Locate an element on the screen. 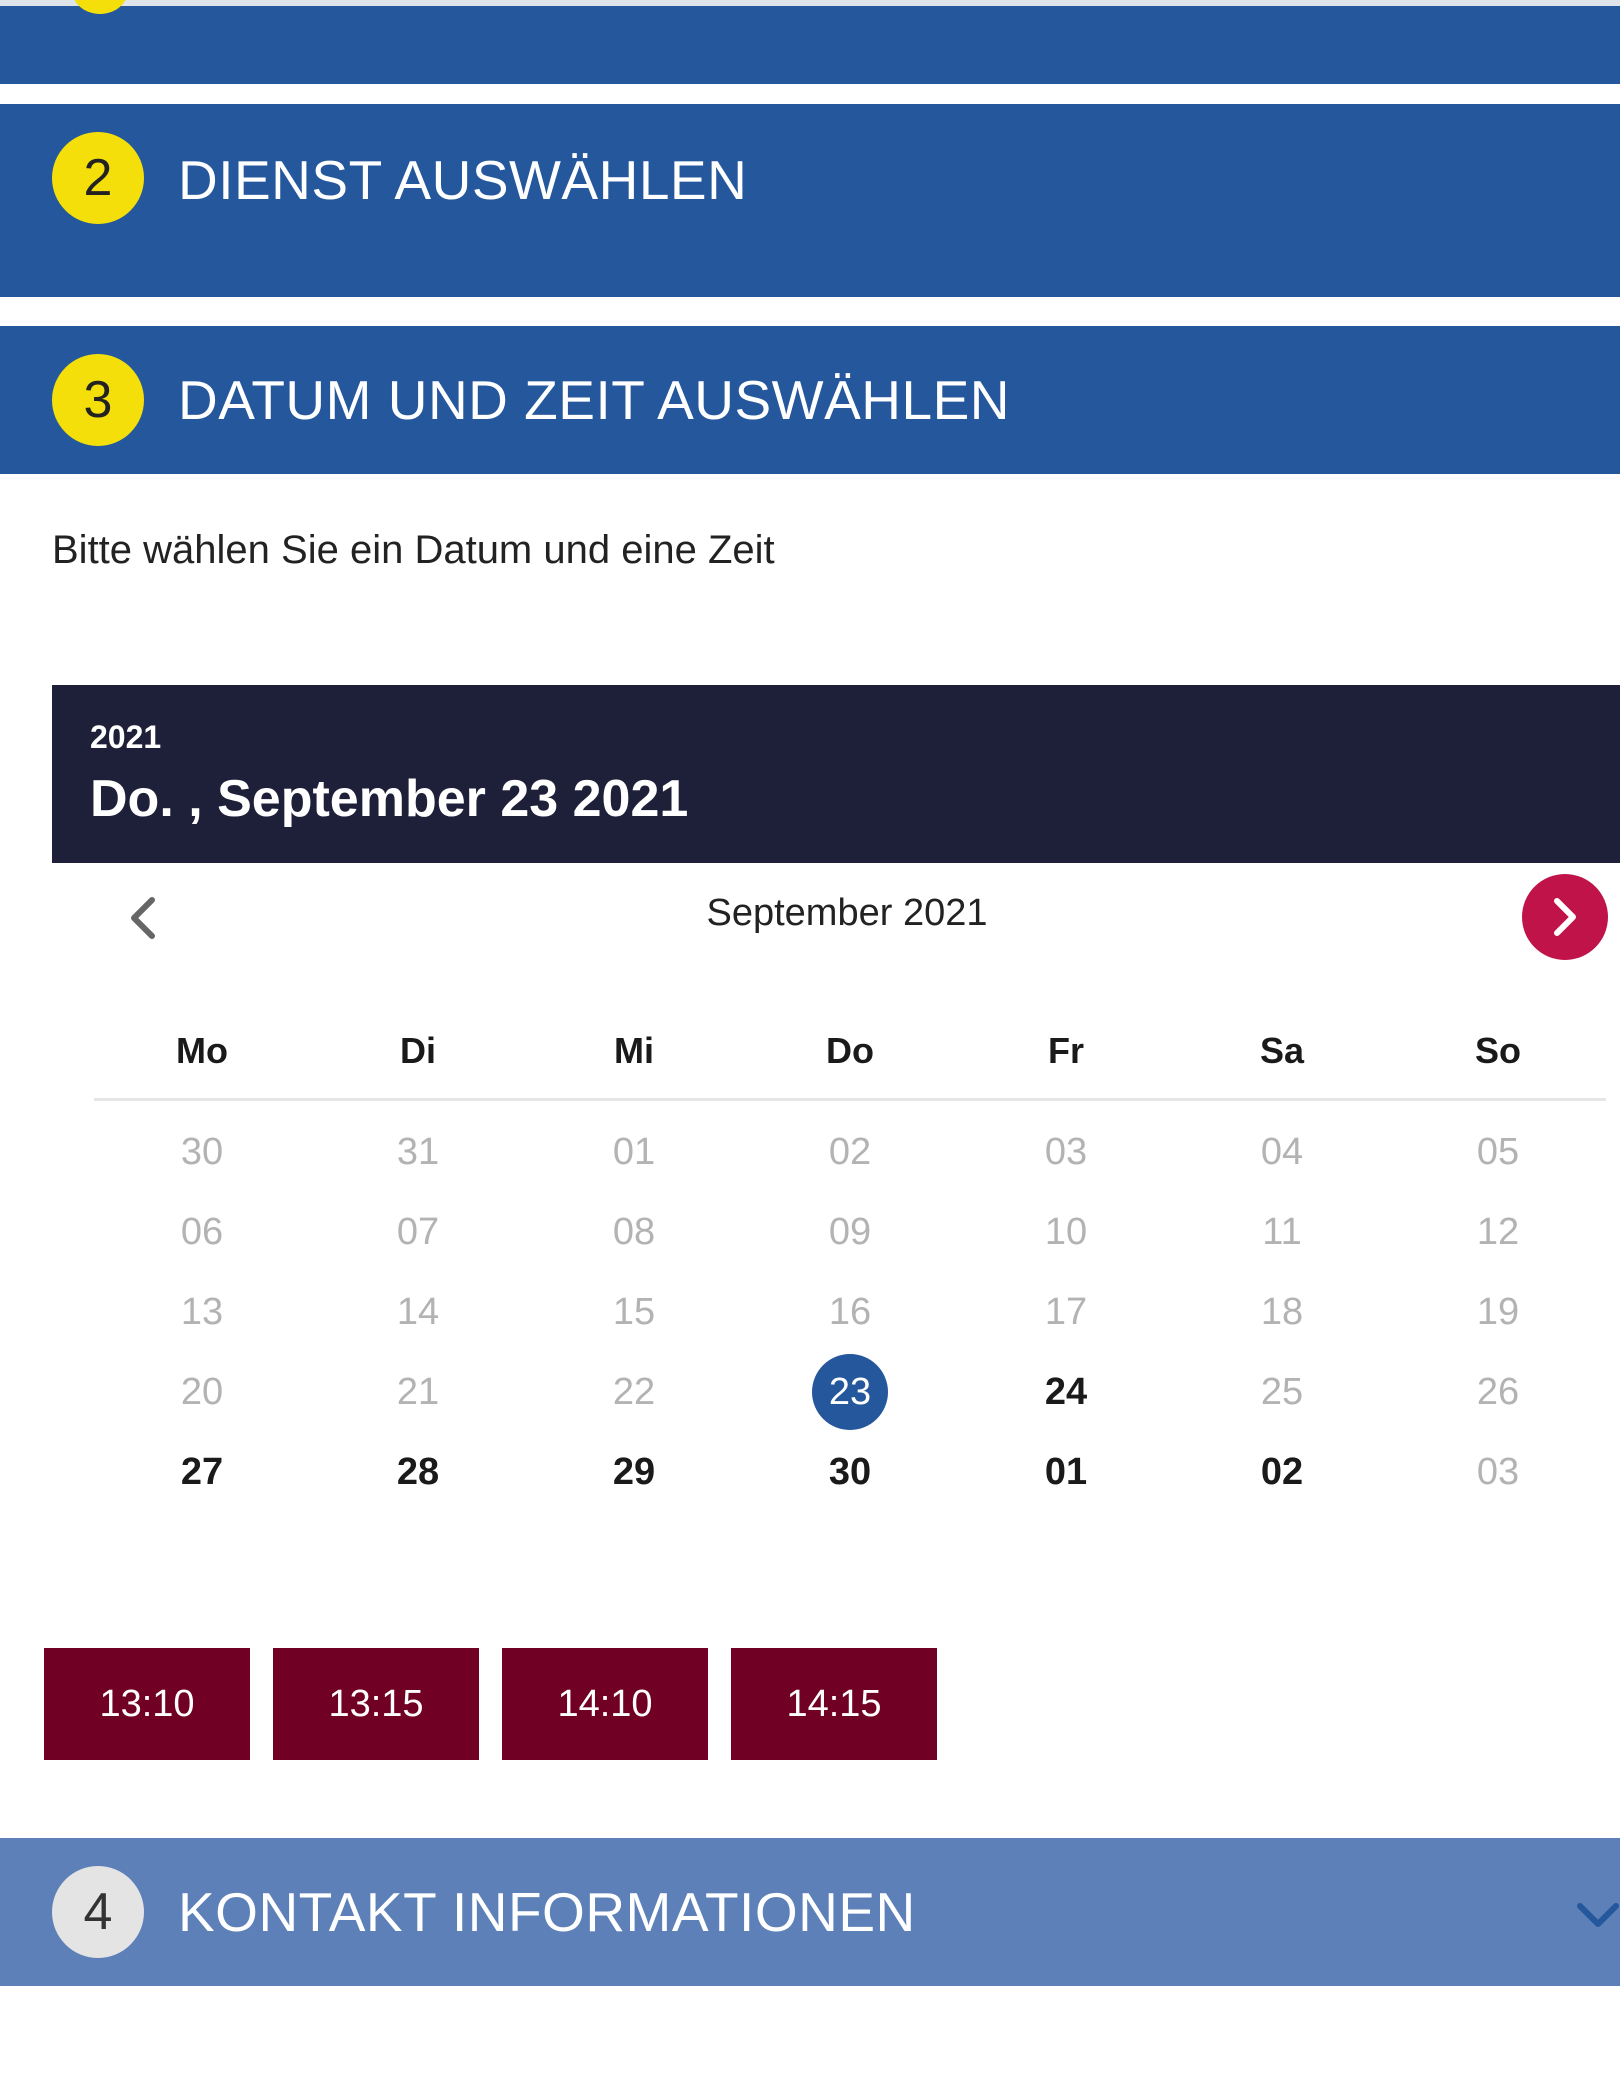 This screenshot has height=2075, width=1620. step-3-badge: 3 is located at coordinates (98, 400).